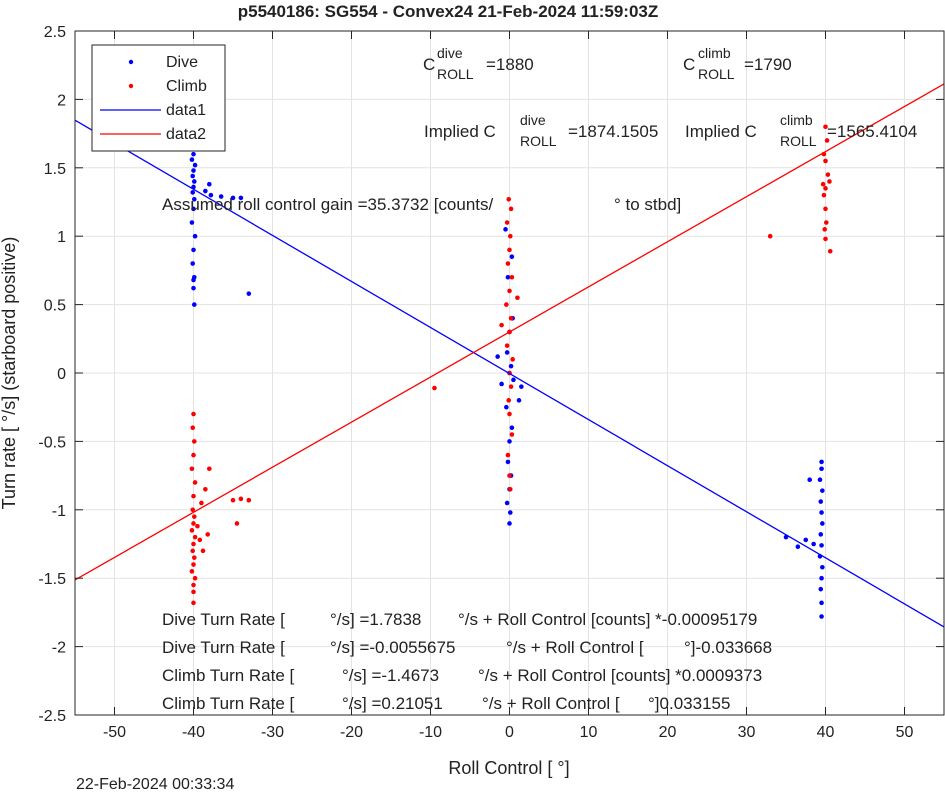 The image size is (945, 792). Describe the element at coordinates (392, 703) in the screenshot. I see `eq4-b: °/s] =0.21051` at that location.